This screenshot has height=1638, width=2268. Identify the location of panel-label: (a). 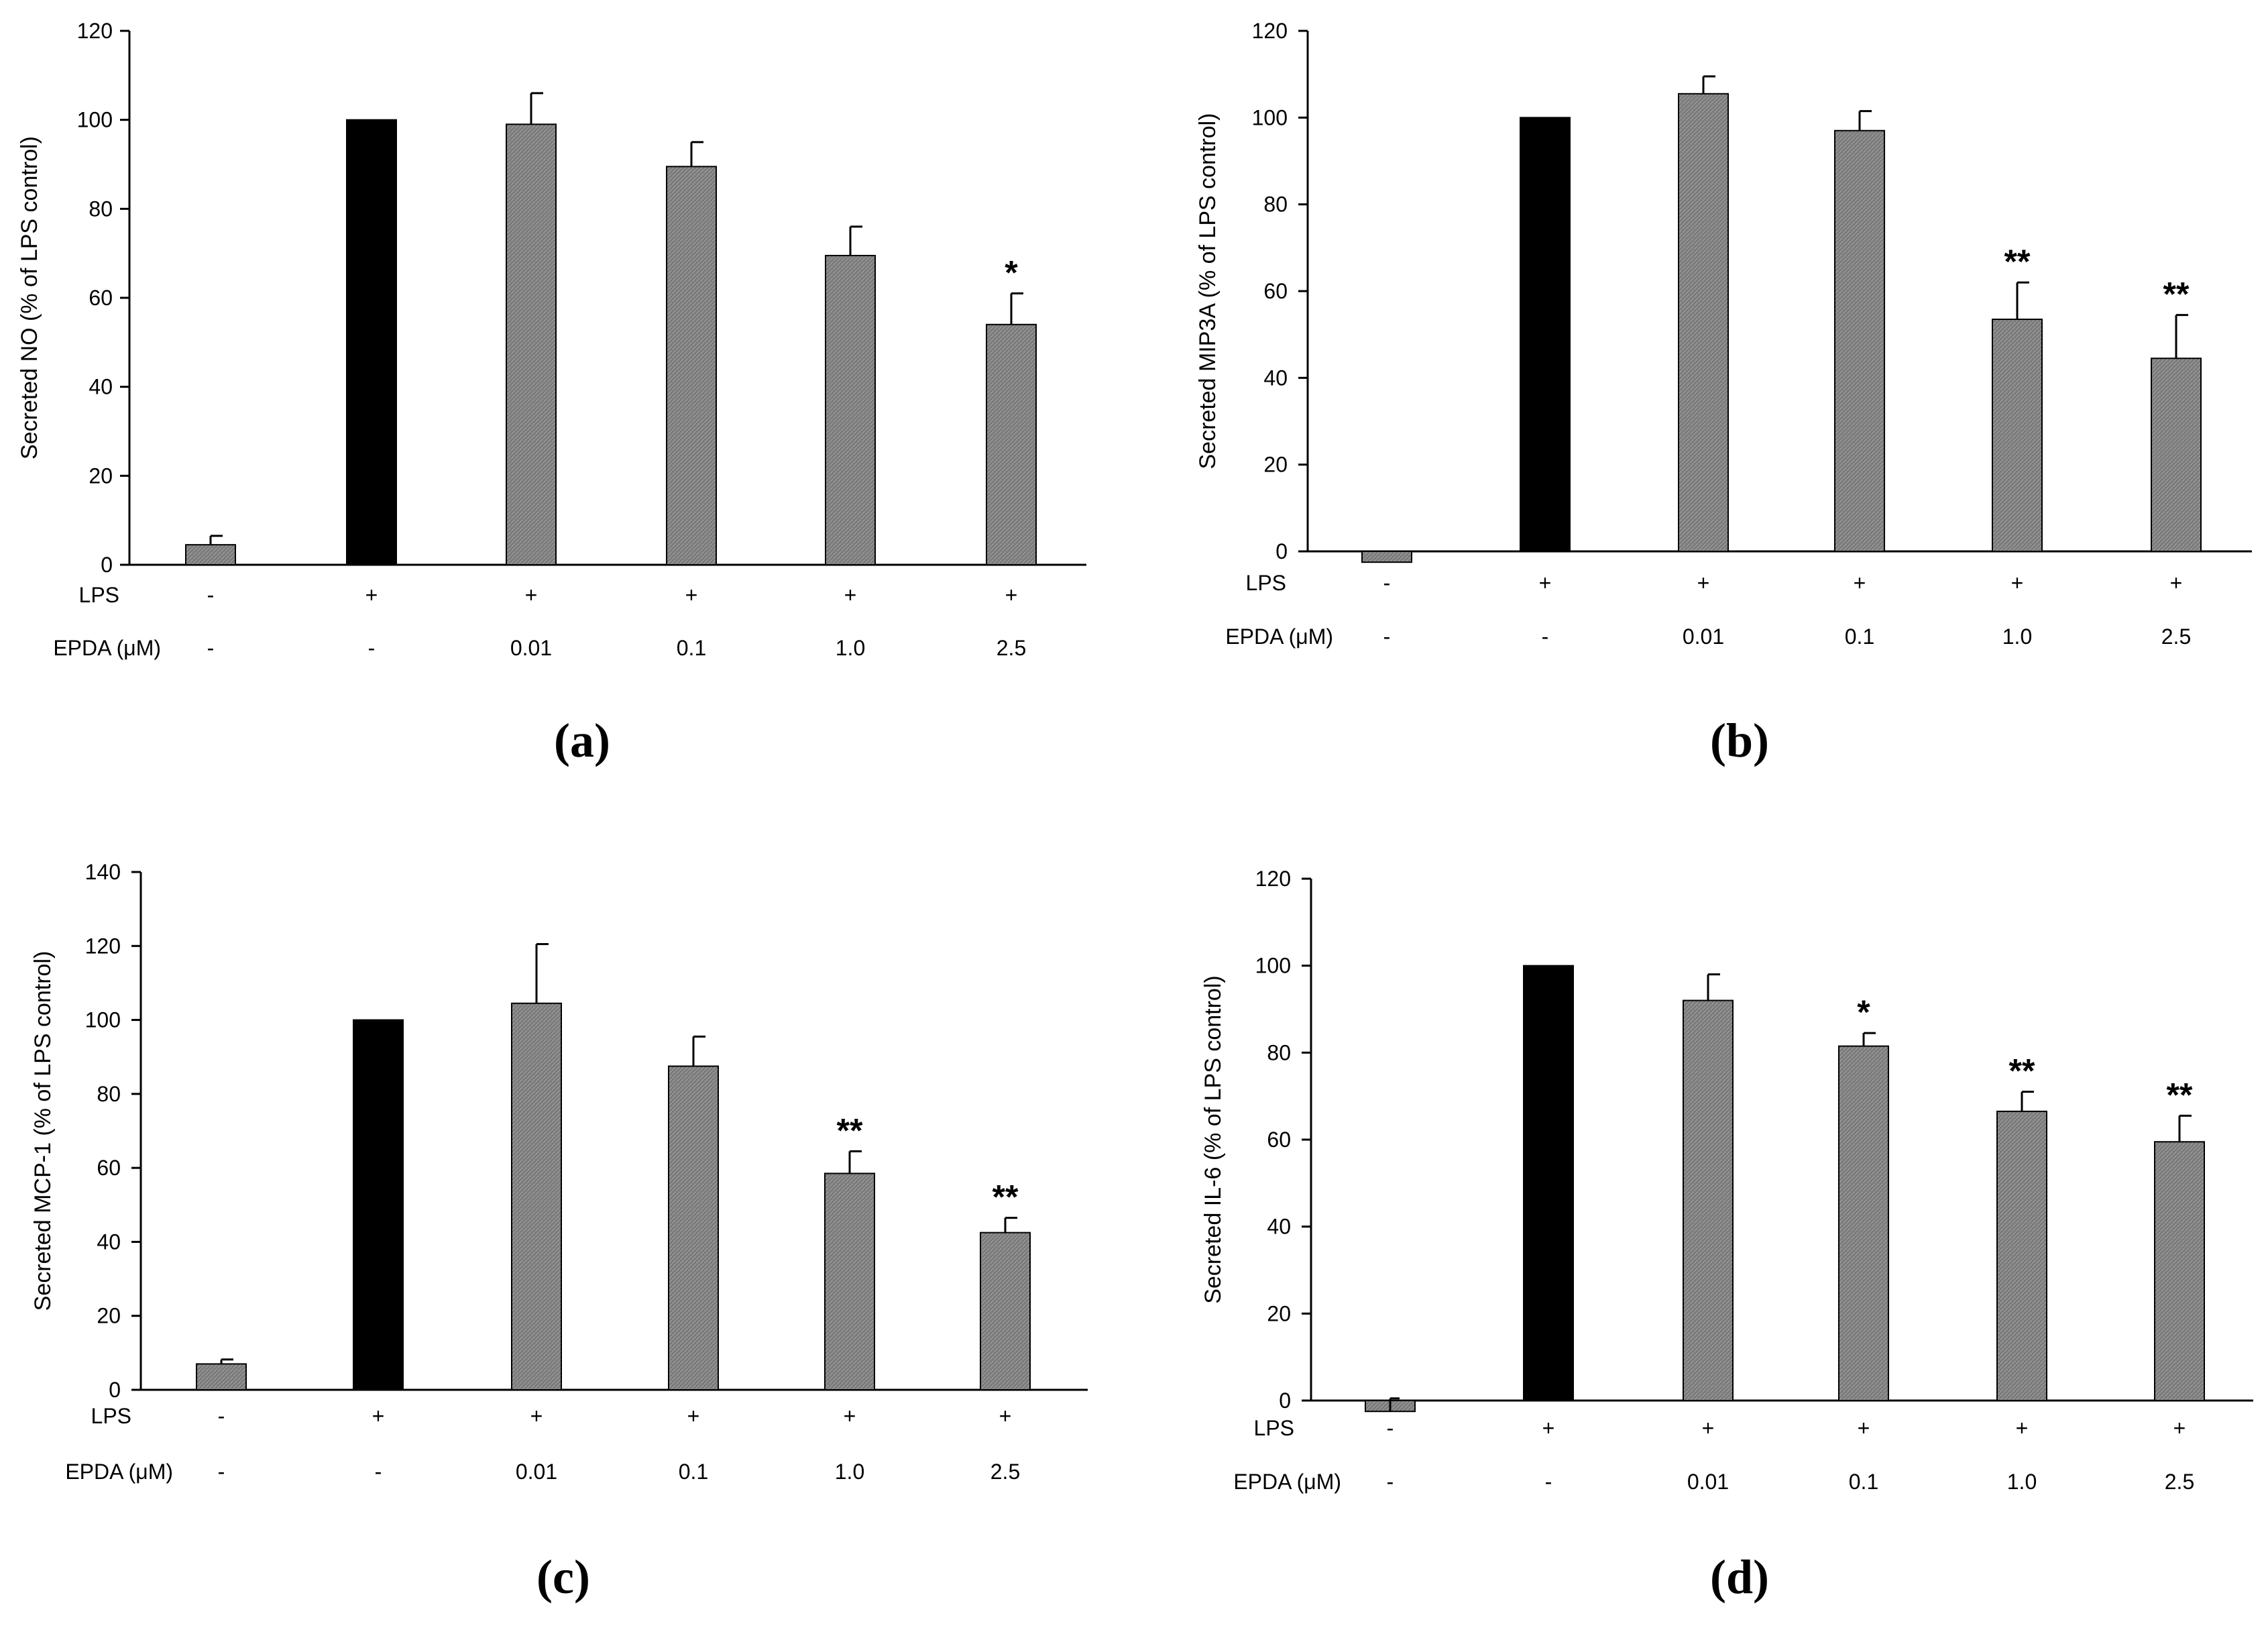
(582, 740).